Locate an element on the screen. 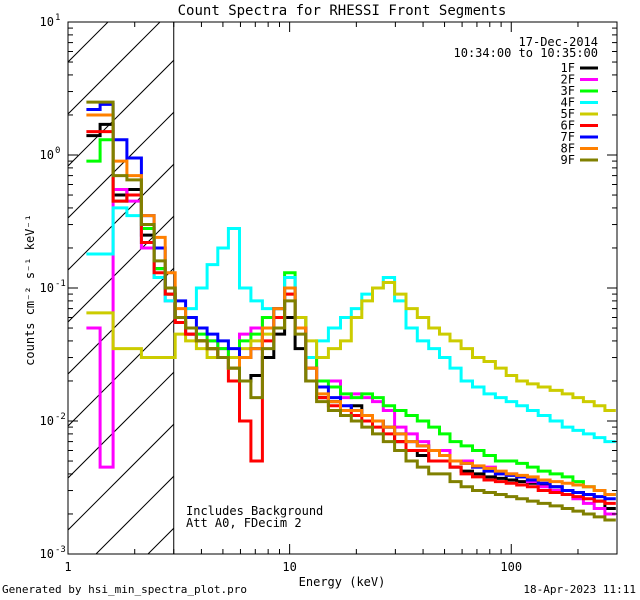 The image size is (640, 600). date-label: 17-Dec-2014 is located at coordinates (558, 42).